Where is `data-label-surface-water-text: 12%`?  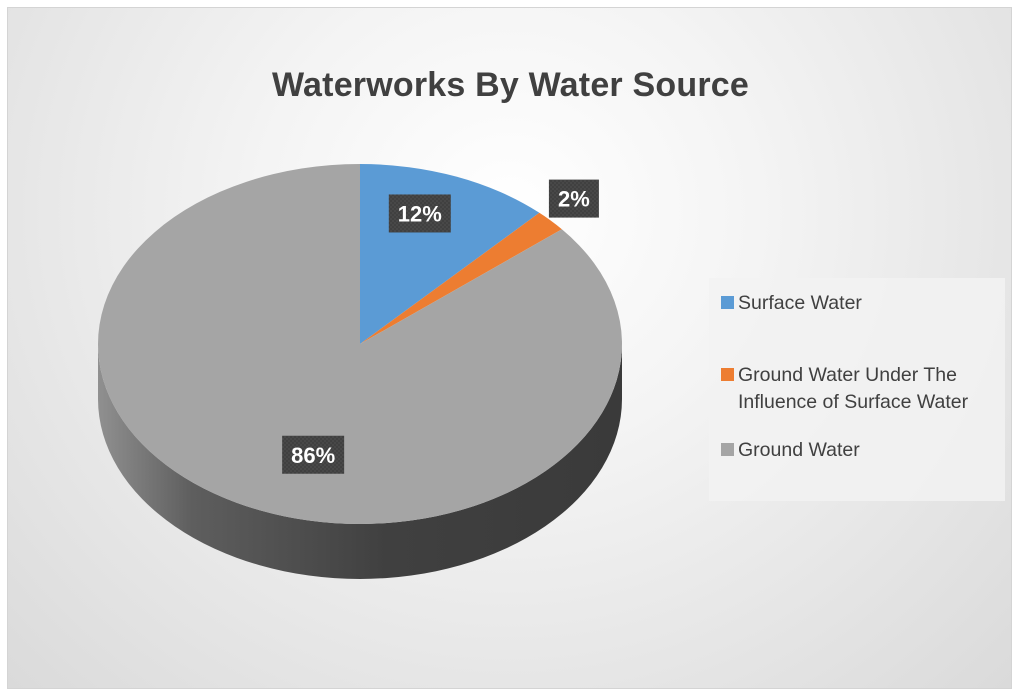
data-label-surface-water-text: 12% is located at coordinates (420, 213).